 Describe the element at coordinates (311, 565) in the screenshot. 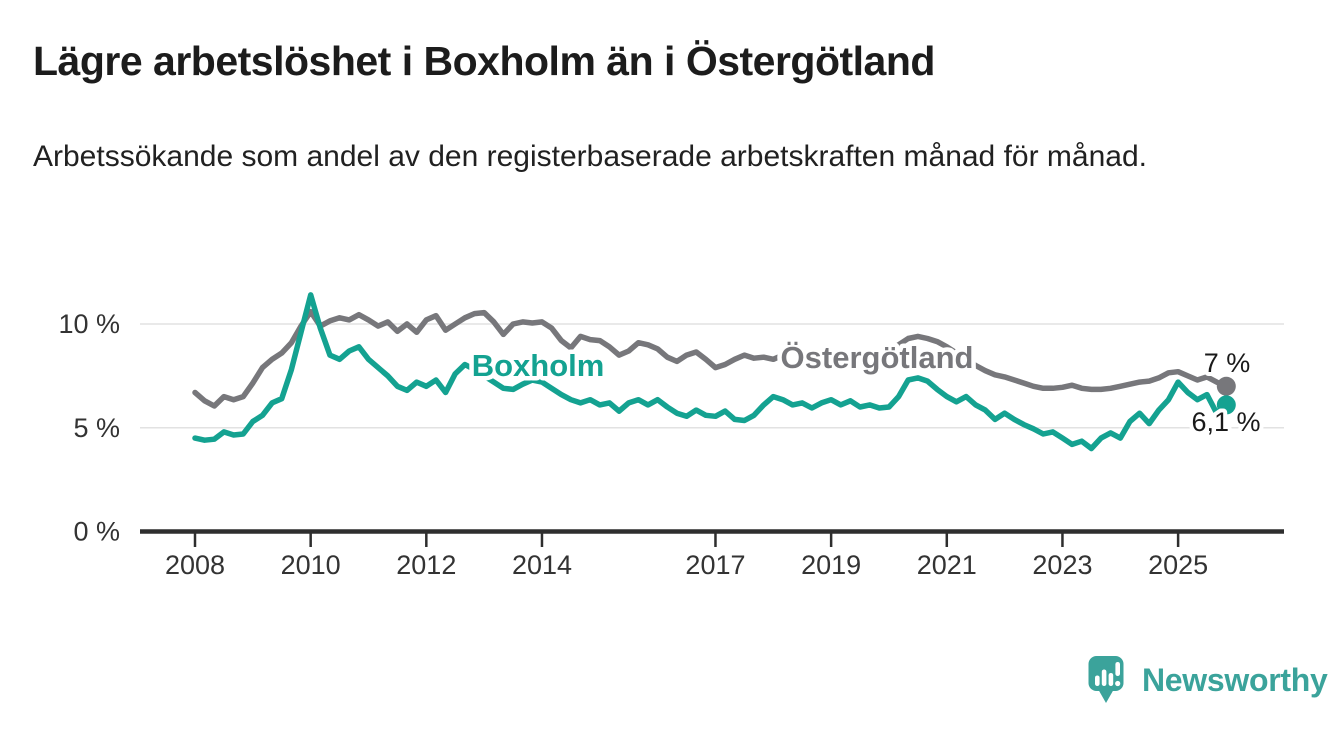

I see `x-tick-label: 2010` at that location.